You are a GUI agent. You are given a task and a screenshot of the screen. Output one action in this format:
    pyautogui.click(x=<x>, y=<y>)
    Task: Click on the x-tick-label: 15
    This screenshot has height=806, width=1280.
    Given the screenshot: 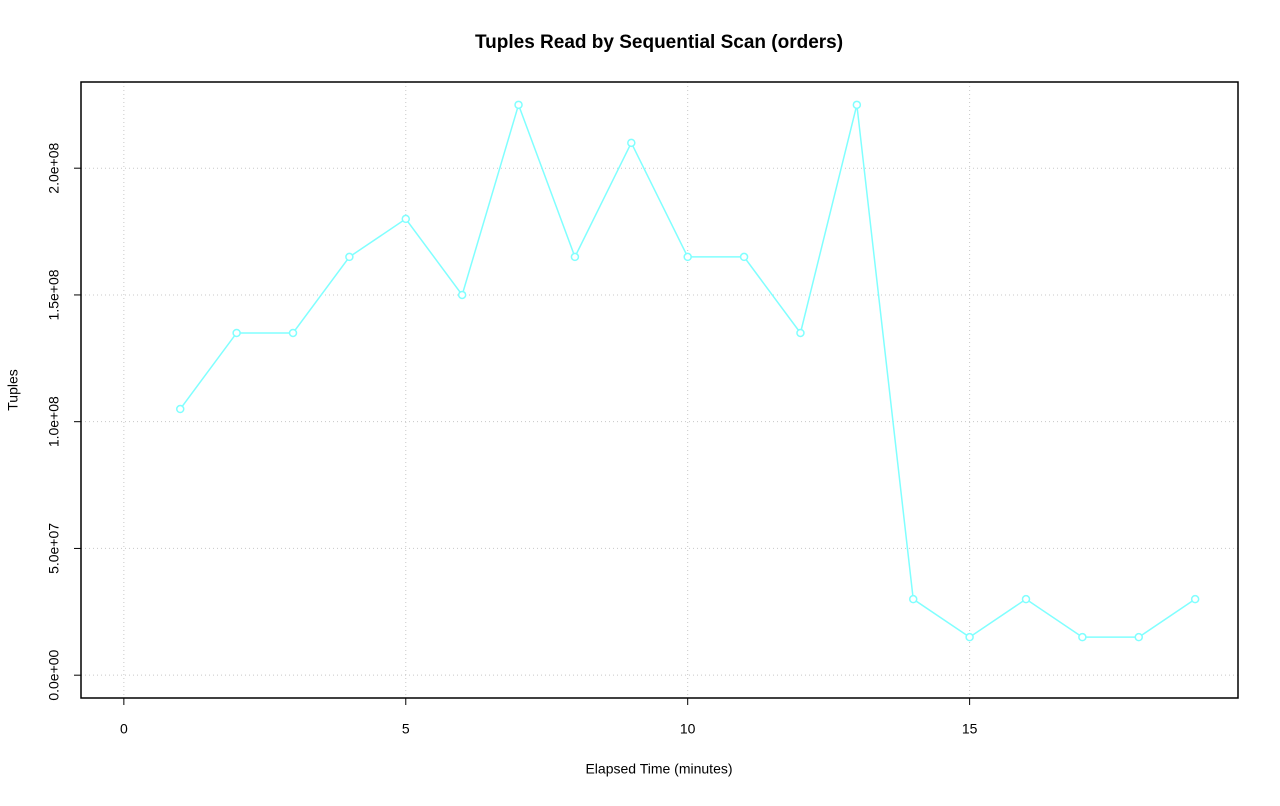 What is the action you would take?
    pyautogui.click(x=970, y=729)
    